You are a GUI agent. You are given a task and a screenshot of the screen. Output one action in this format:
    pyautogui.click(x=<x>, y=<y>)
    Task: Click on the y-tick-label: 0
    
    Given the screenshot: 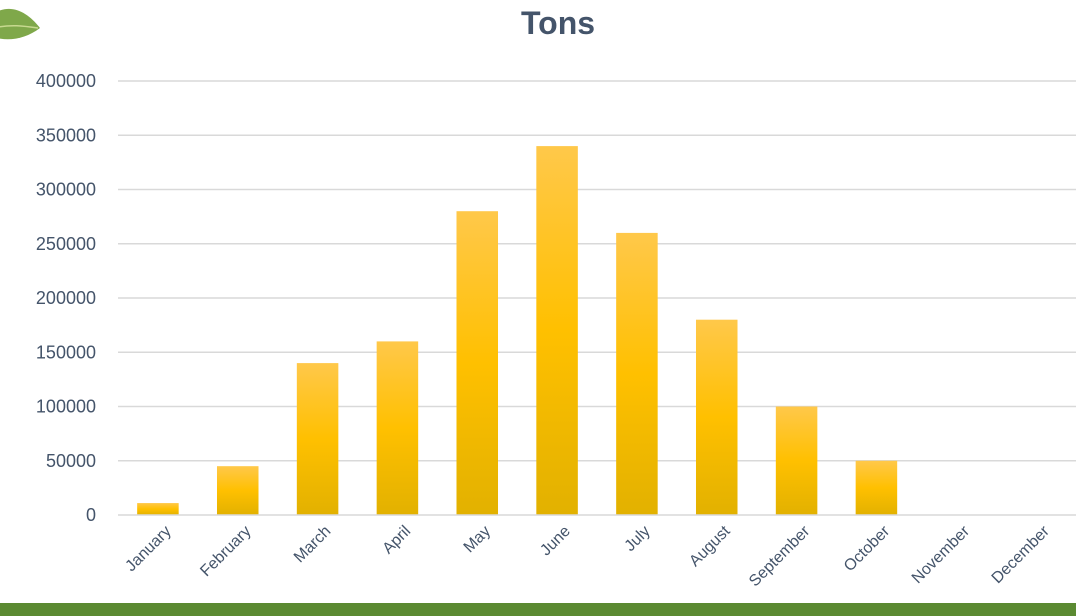 What is the action you would take?
    pyautogui.click(x=91, y=515)
    